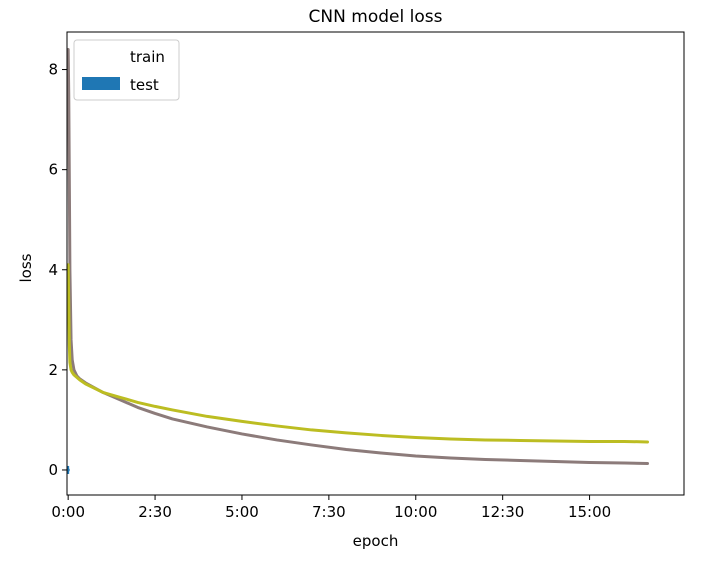 The width and height of the screenshot is (723, 567). Describe the element at coordinates (26, 267) in the screenshot. I see `y-axis-label: loss` at that location.